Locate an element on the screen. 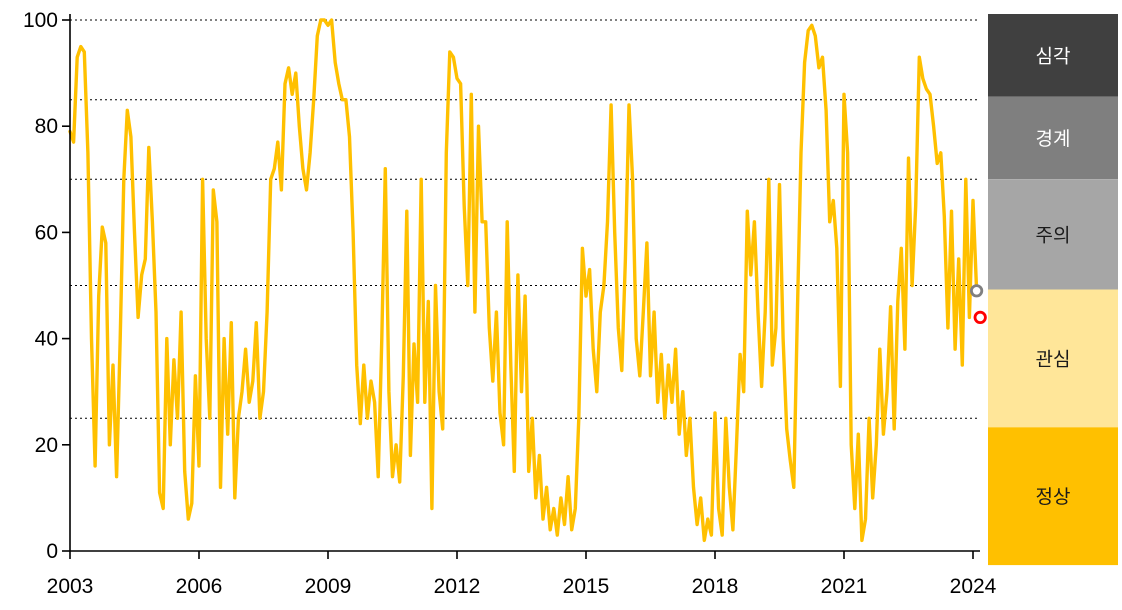 This screenshot has width=1122, height=610. zone-label-severe: 심각 is located at coordinates (1053, 56).